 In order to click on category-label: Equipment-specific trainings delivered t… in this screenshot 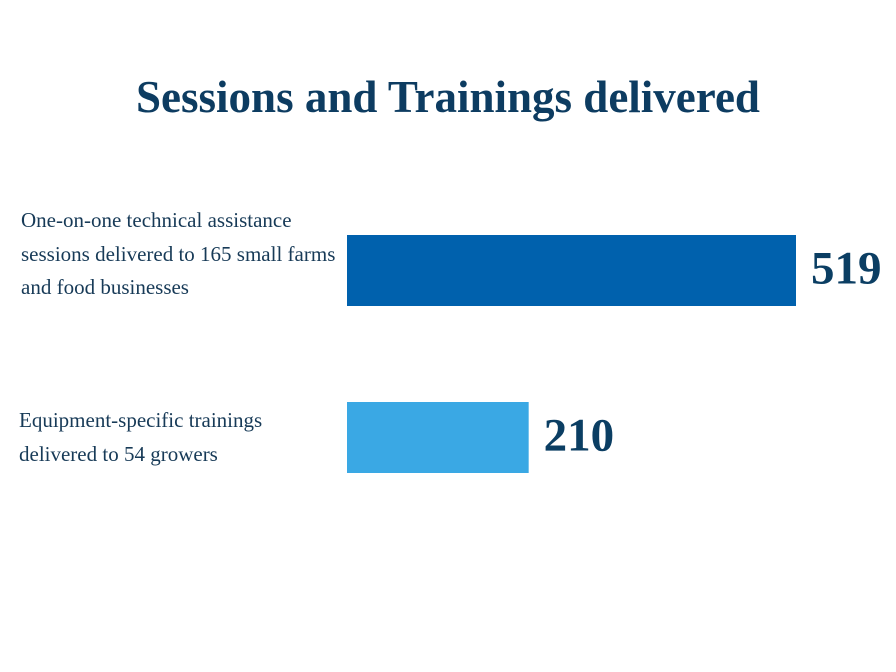, I will do `click(141, 437)`.